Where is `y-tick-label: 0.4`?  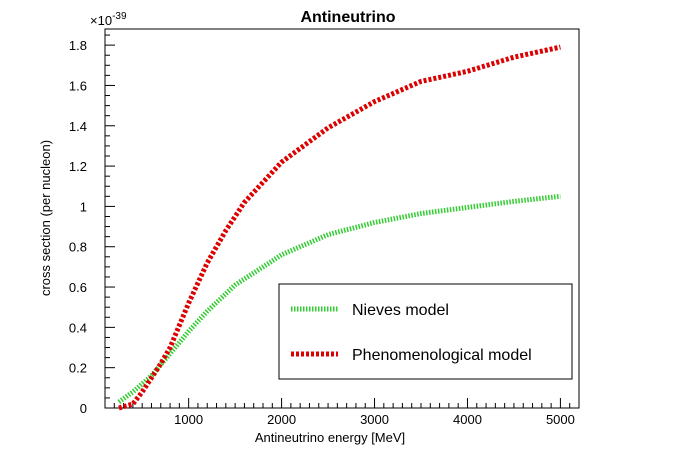 y-tick-label: 0.4 is located at coordinates (78, 327).